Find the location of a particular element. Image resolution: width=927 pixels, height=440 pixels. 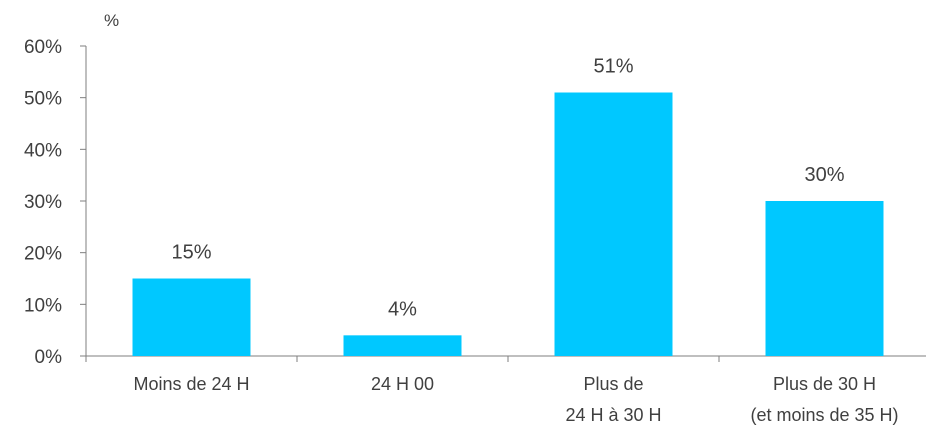

y-tick-label: 20% is located at coordinates (43, 254).